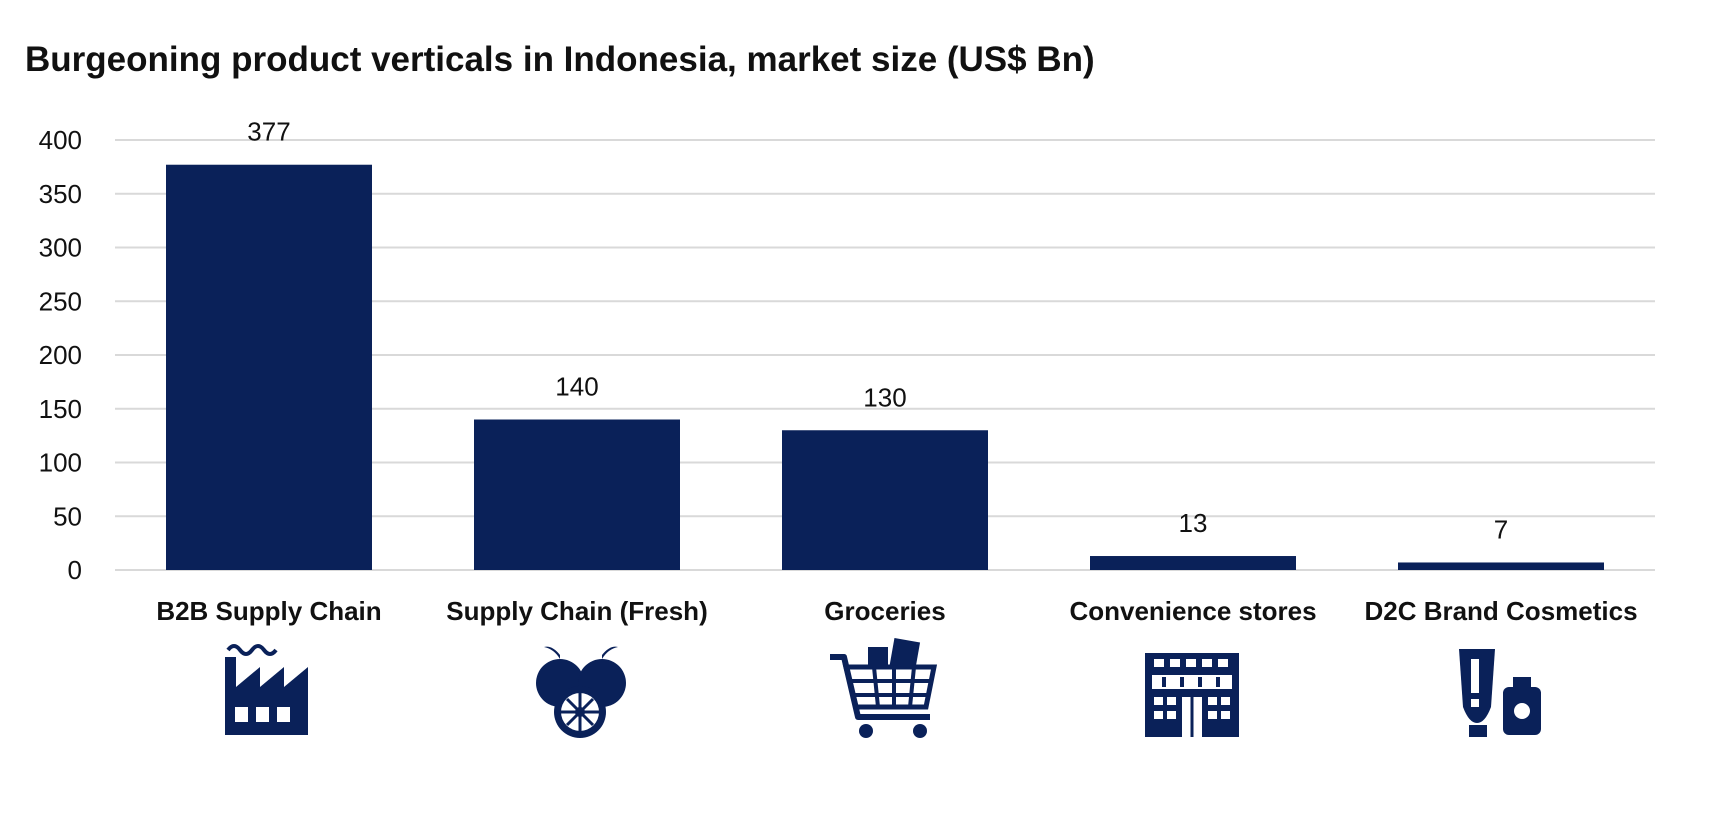 The image size is (1730, 816). I want to click on category-label: D2C Brand Cosmetics, so click(1500, 611).